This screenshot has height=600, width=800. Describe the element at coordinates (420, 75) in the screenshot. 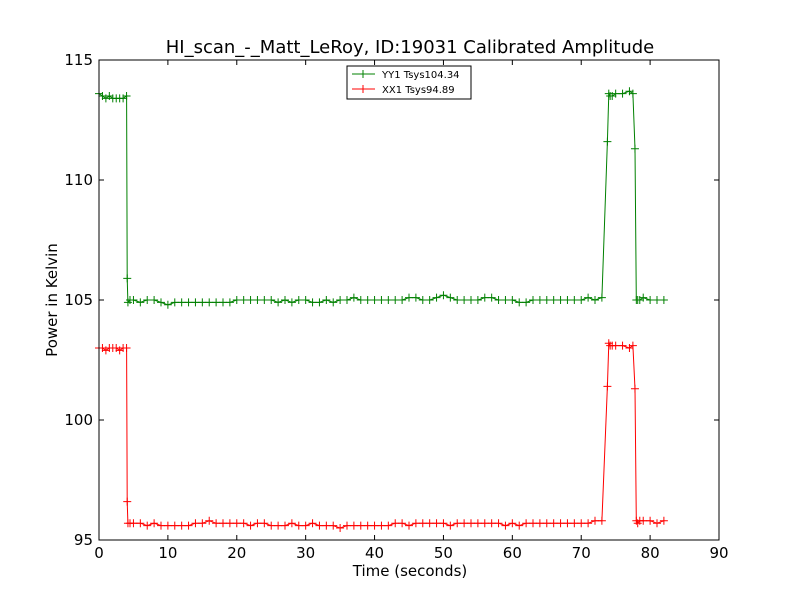

I see `legend-label-yy1: YY1 Tsys104.34` at that location.